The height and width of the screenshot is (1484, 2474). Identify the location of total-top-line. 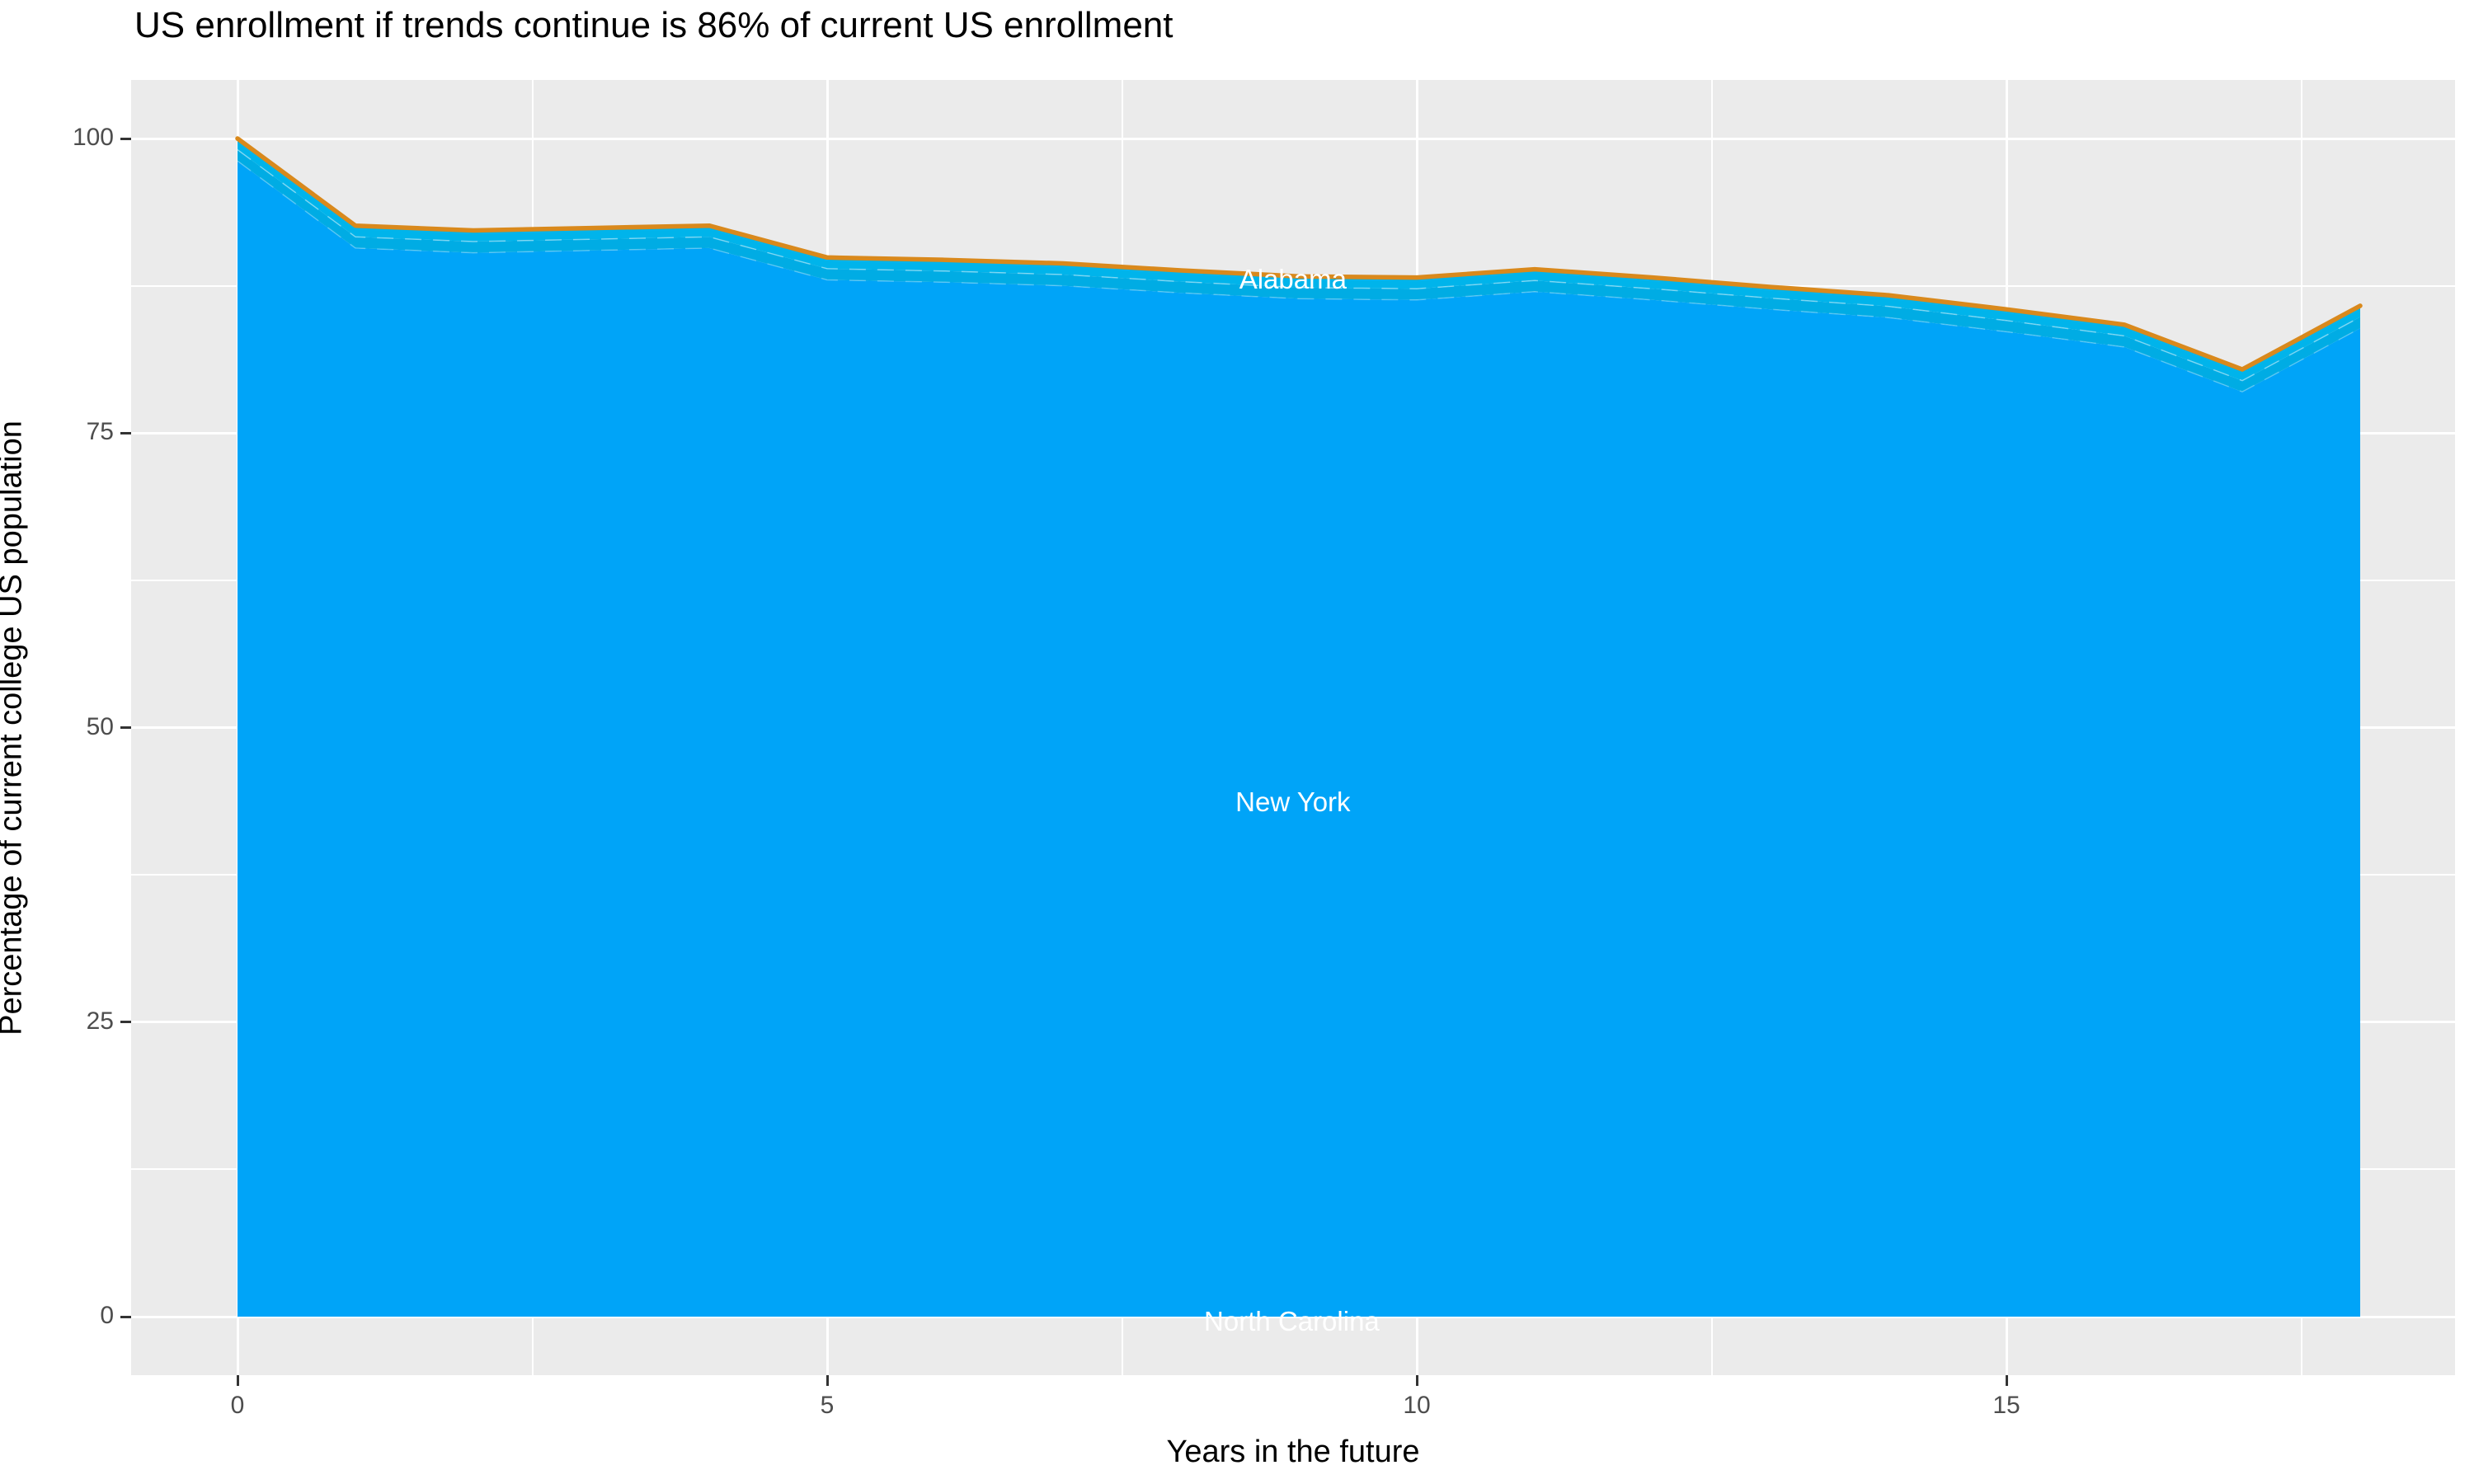
(1299, 254).